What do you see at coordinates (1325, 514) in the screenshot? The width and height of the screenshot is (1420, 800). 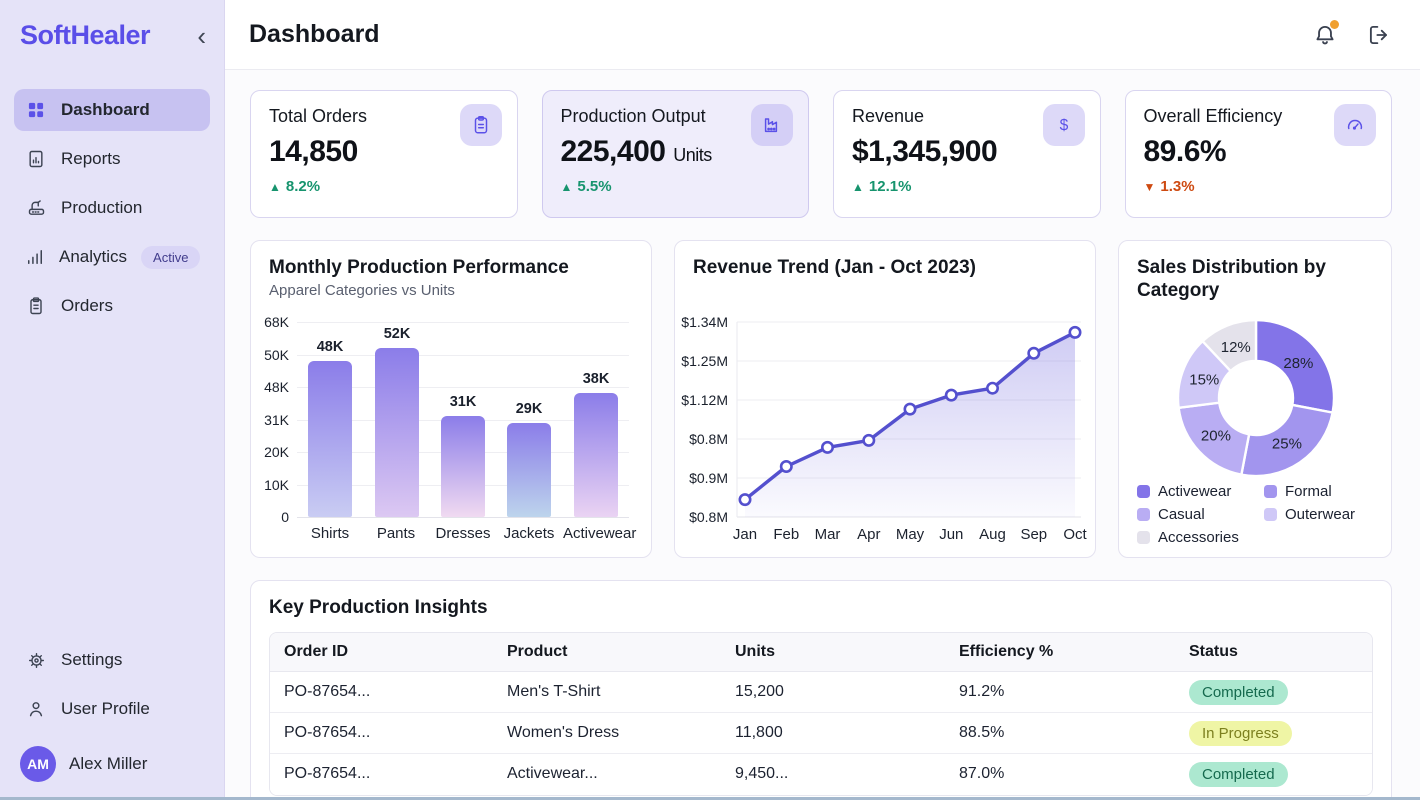 I see `legend-item: Outerwear` at bounding box center [1325, 514].